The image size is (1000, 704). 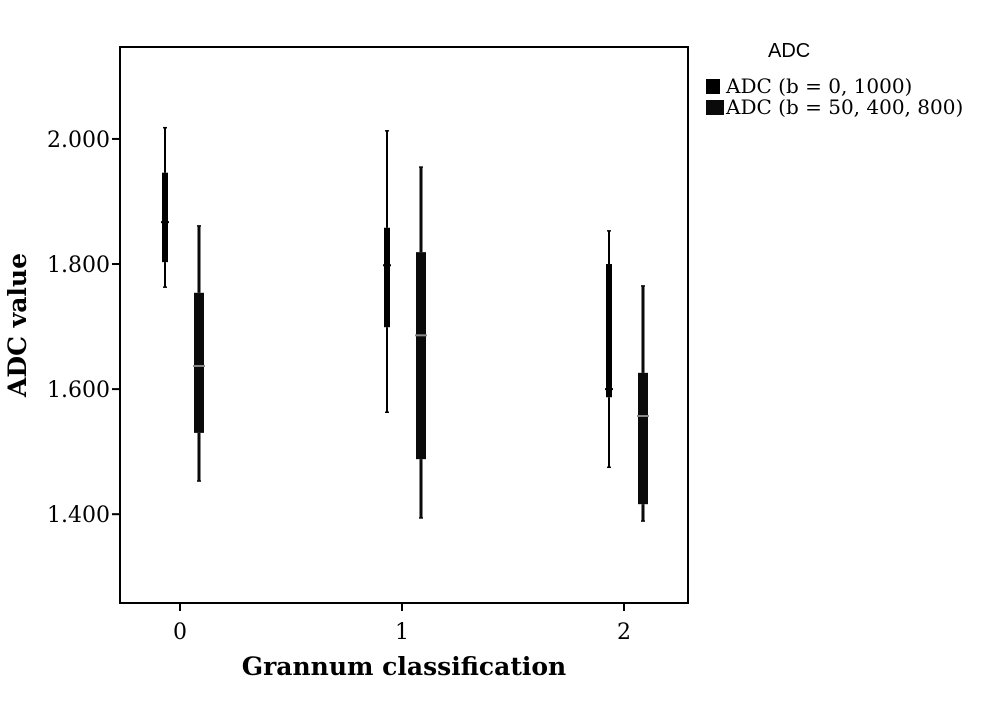 What do you see at coordinates (818, 86) in the screenshot?
I see `legend-label: ADC (b = 0, 1000)` at bounding box center [818, 86].